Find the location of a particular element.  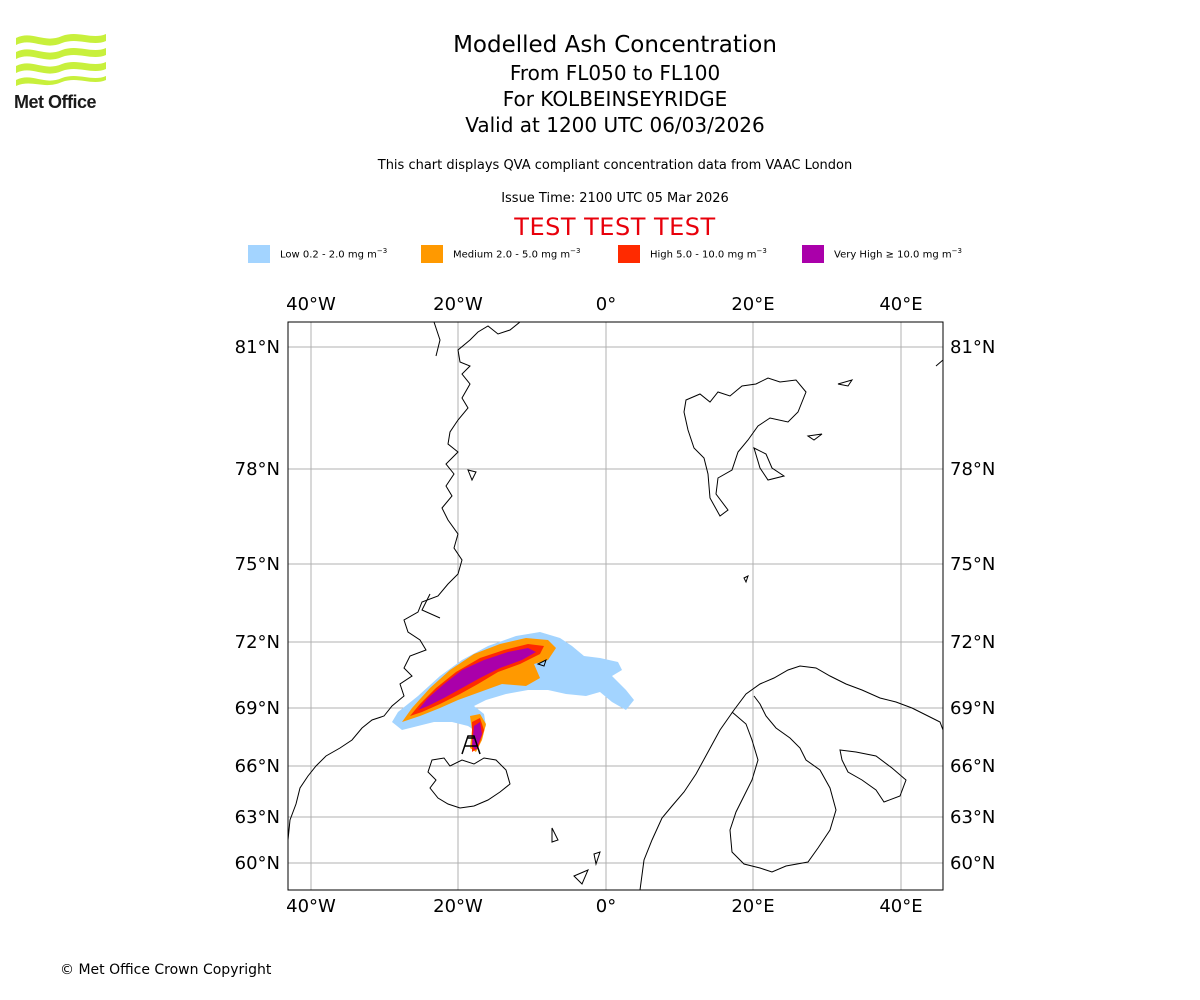

legend-label-medium: Medium 2.0 - 5.0 mg m−3 is located at coordinates (517, 254).